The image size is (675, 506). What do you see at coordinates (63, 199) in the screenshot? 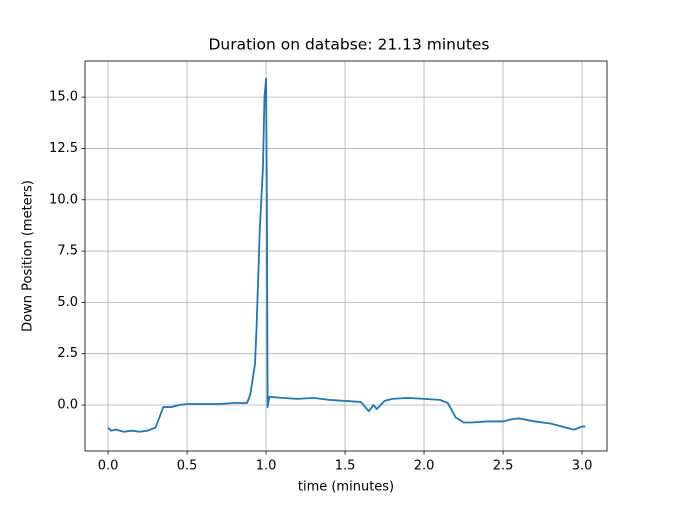
I see `y-tick-label: 10.0` at bounding box center [63, 199].